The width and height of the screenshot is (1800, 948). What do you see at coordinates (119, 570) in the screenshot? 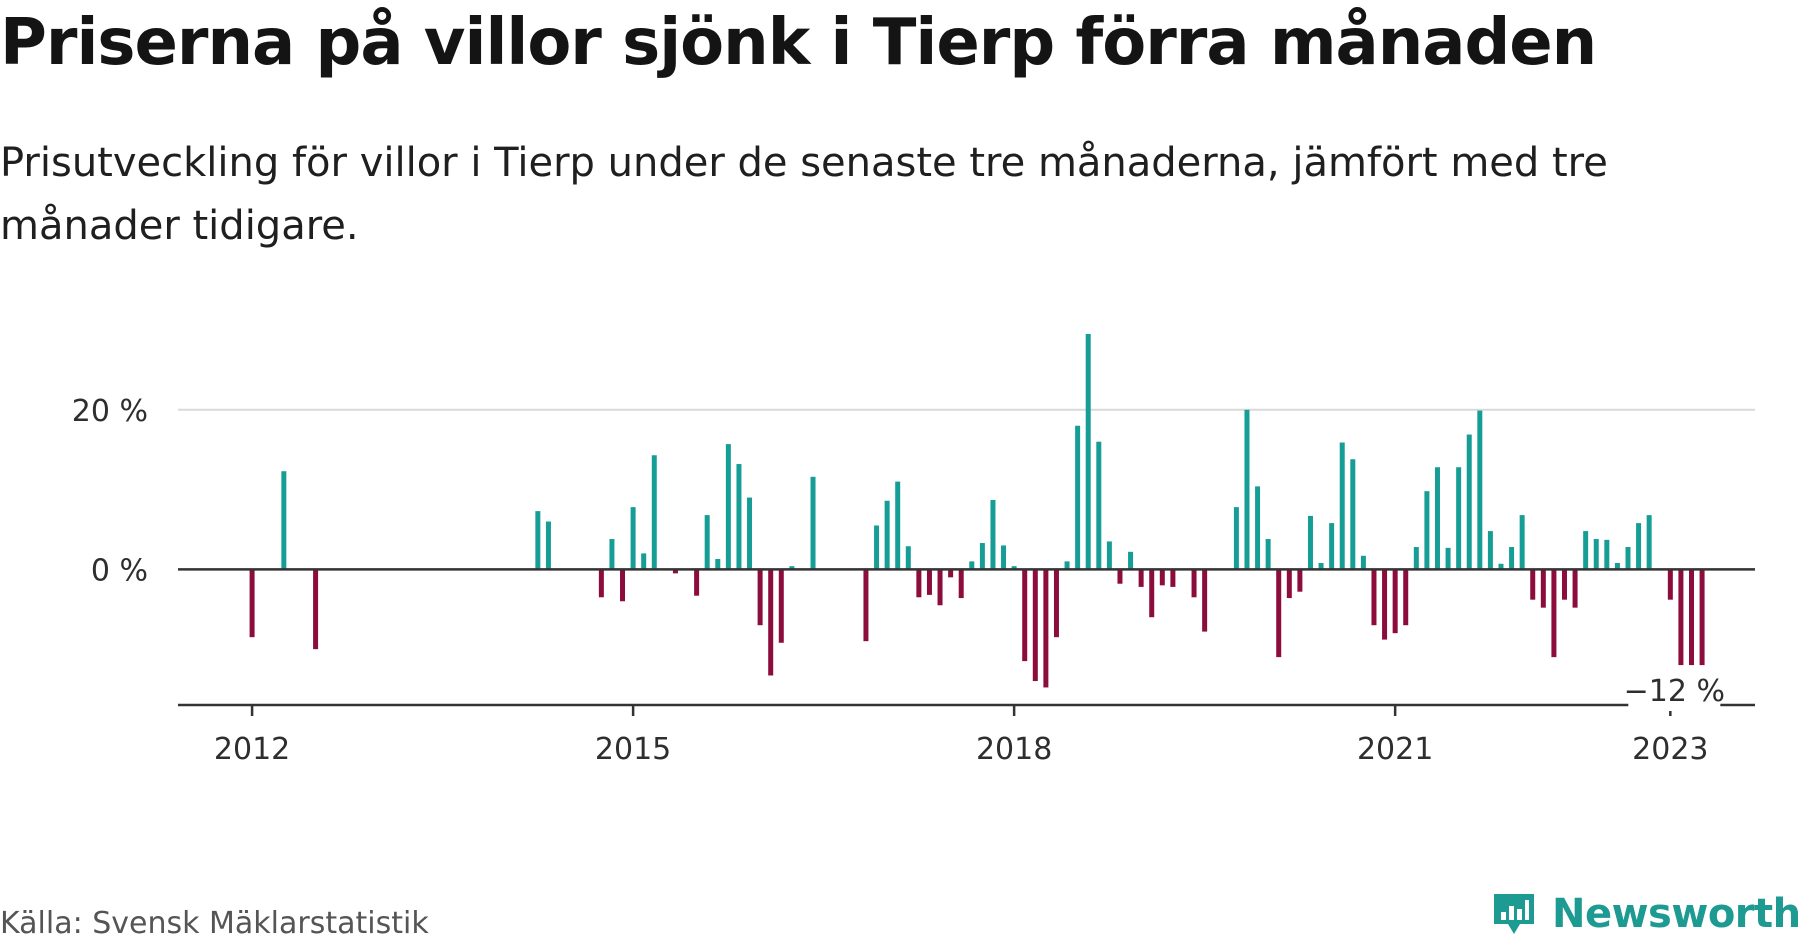
I see `y-tick-label: 0 %` at bounding box center [119, 570].